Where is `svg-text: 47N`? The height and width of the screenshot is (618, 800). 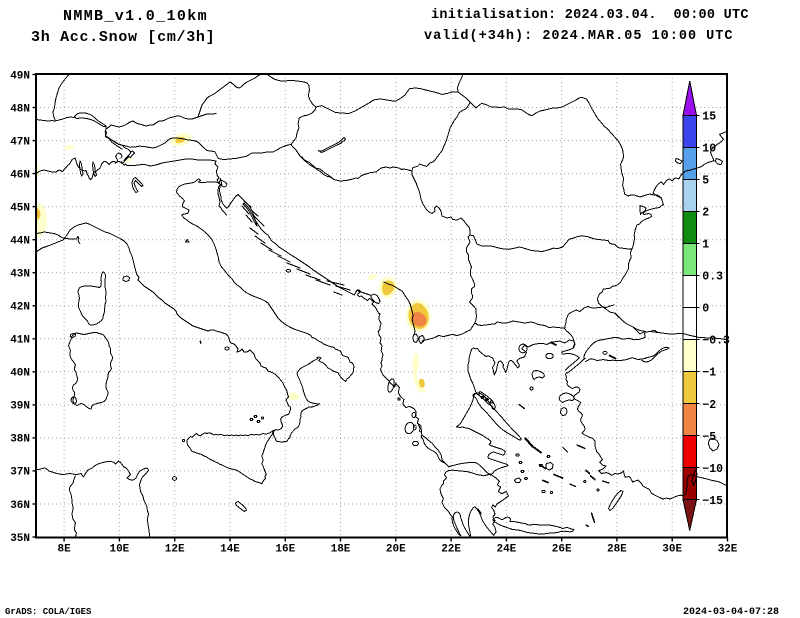
svg-text: 47N is located at coordinates (20, 142).